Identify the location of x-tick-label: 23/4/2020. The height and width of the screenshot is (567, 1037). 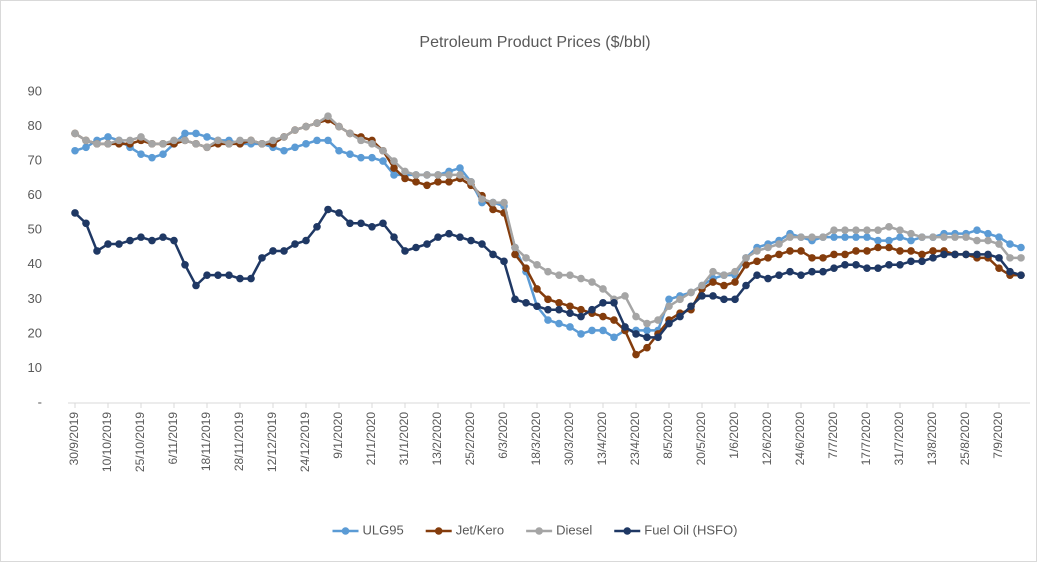
(635, 439).